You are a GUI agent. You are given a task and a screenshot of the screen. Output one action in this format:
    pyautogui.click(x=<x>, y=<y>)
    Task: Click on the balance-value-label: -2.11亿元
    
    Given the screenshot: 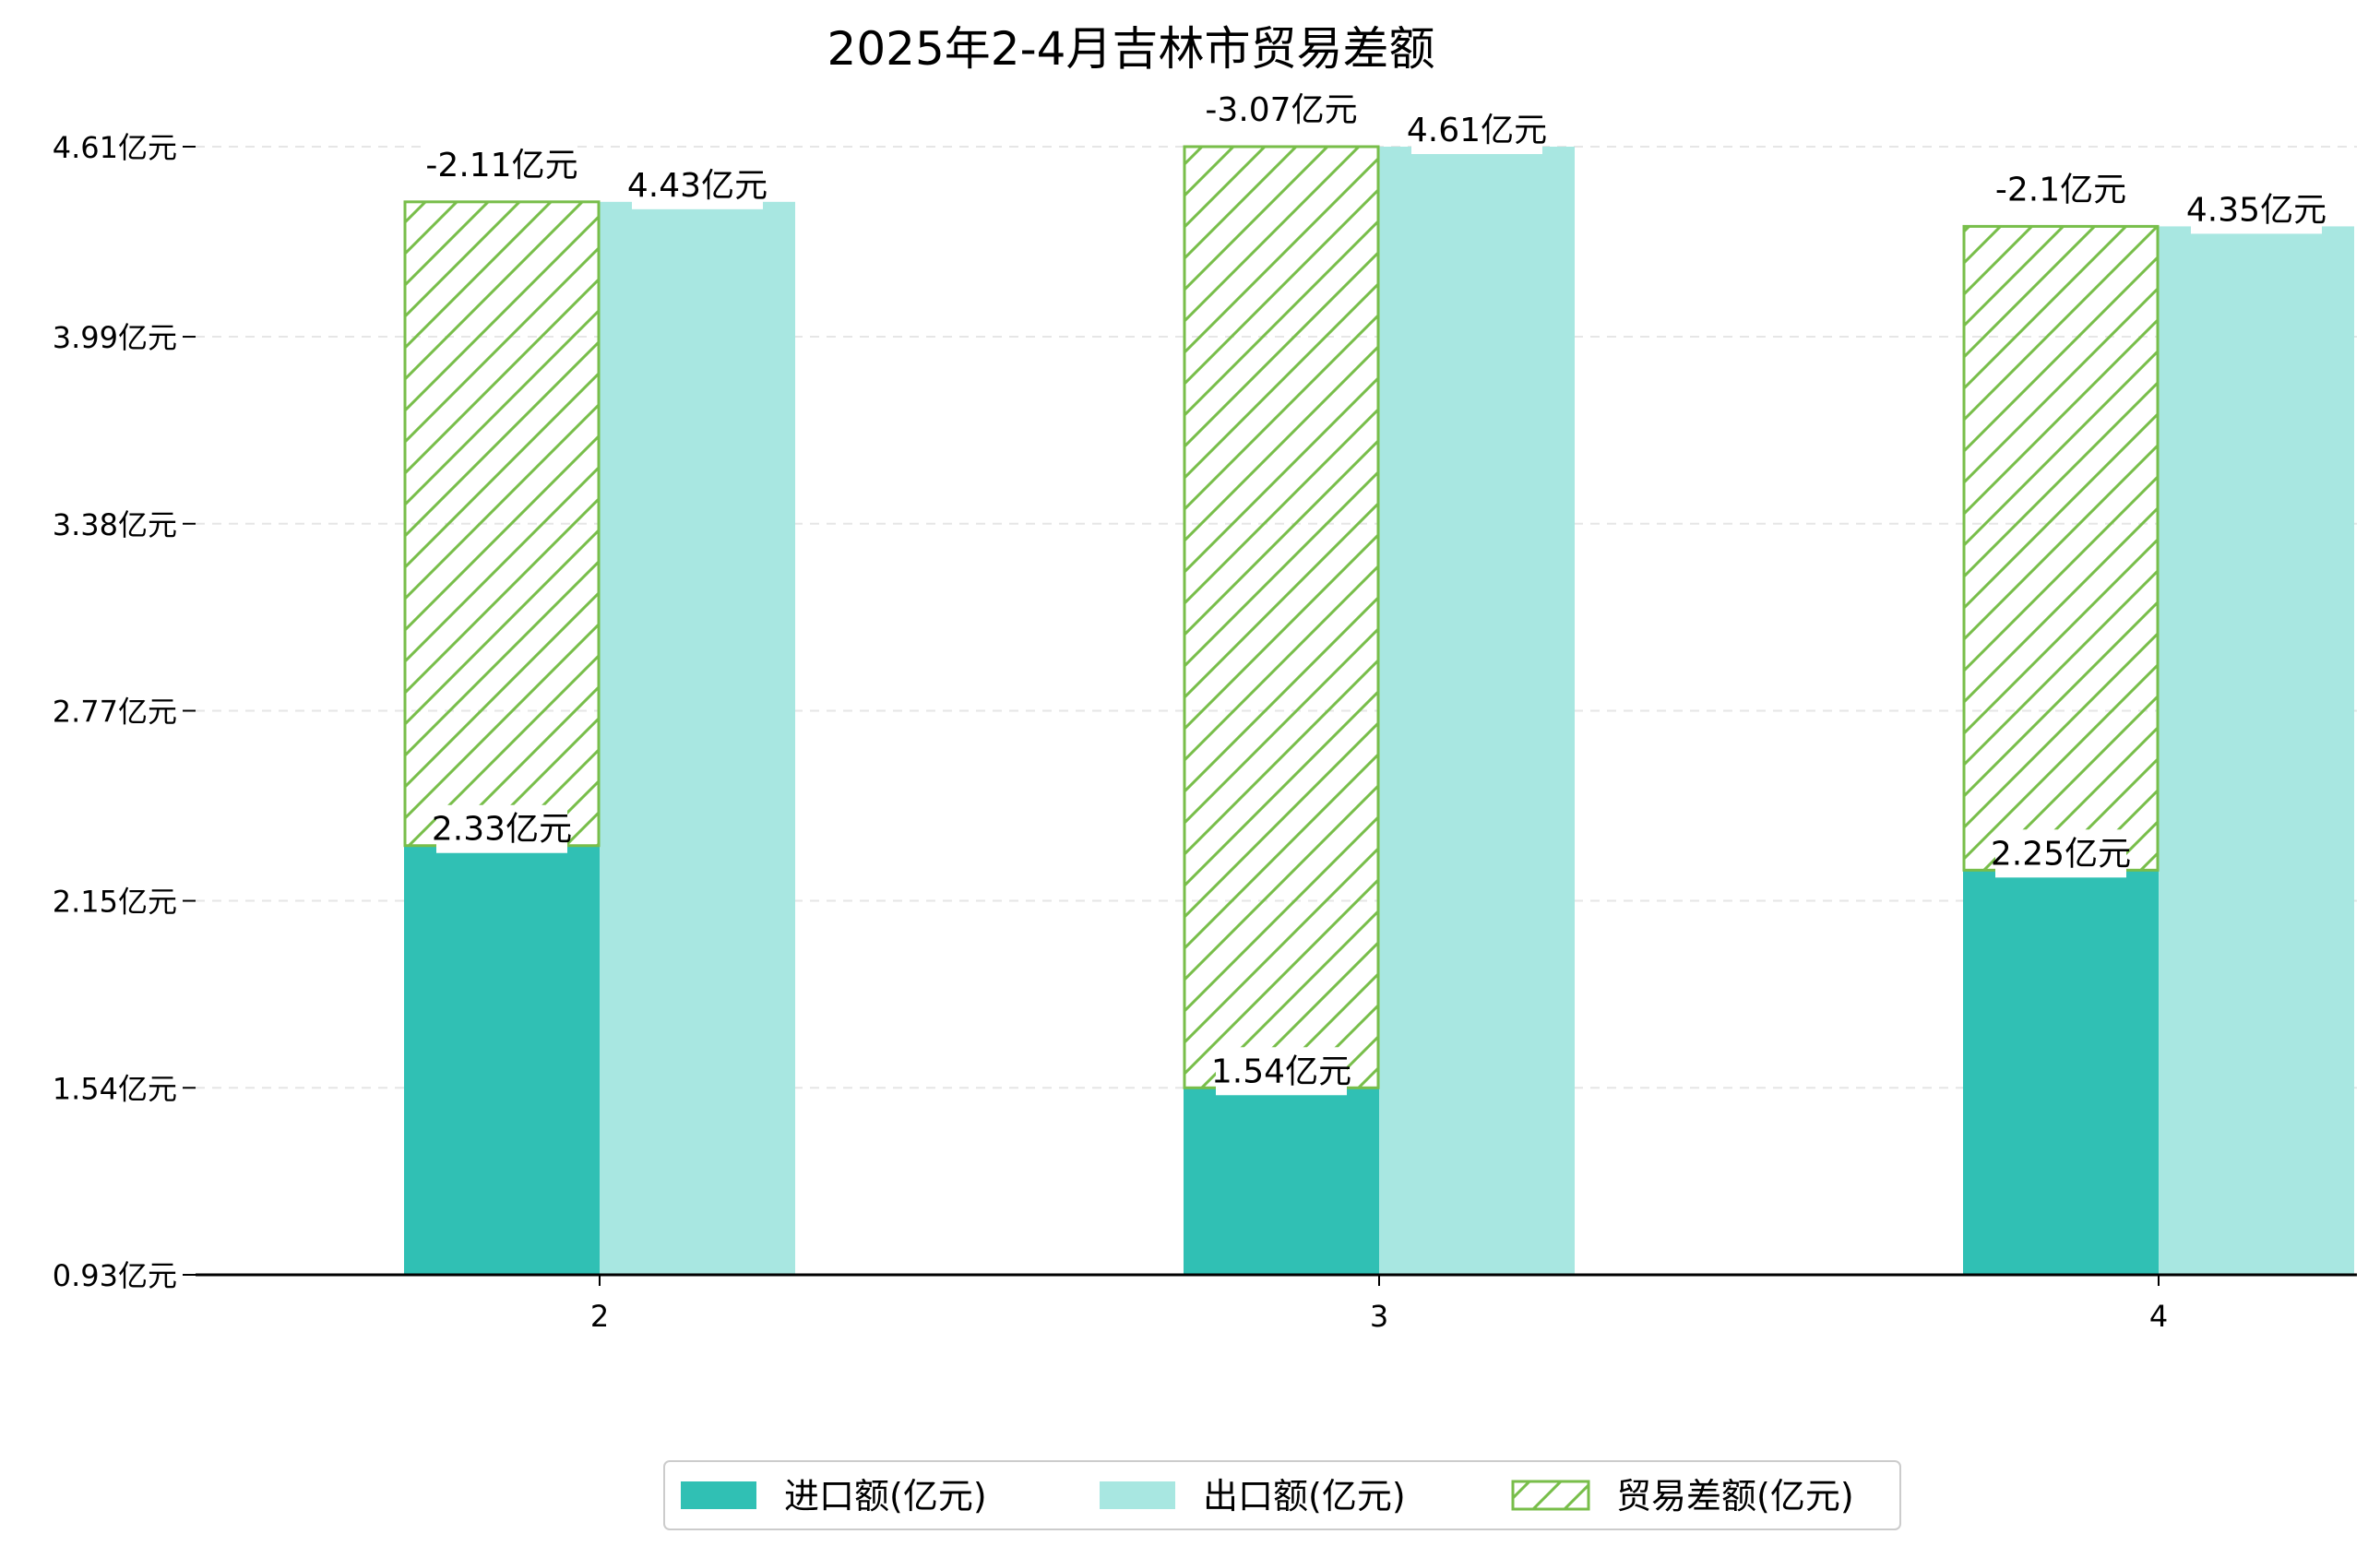 What is the action you would take?
    pyautogui.click(x=501, y=165)
    